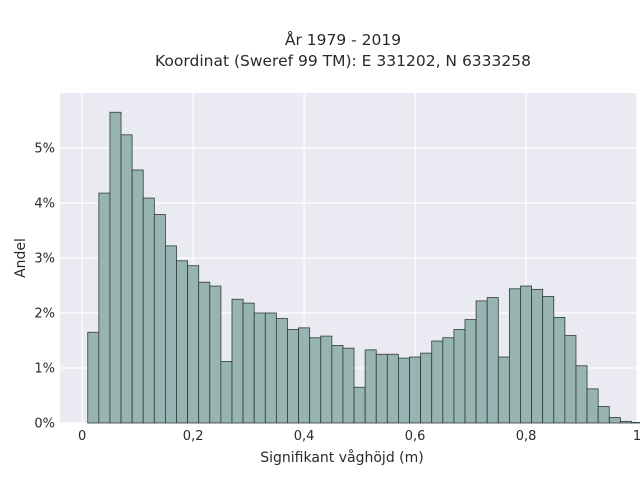 This screenshot has width=640, height=480. Describe the element at coordinates (44, 314) in the screenshot. I see `y-tick-label: 2%` at that location.